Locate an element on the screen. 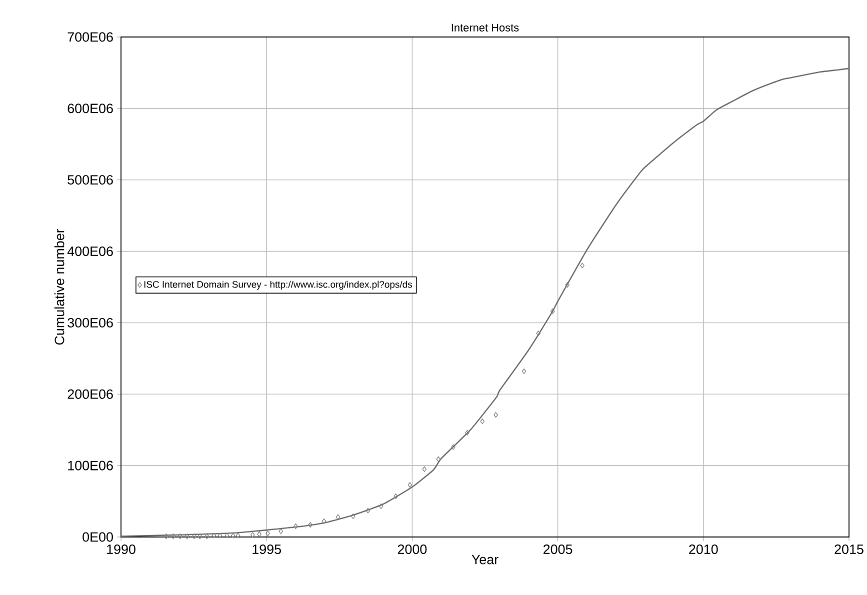 Image resolution: width=867 pixels, height=595 pixels. x-tick-label: 1995 is located at coordinates (266, 549).